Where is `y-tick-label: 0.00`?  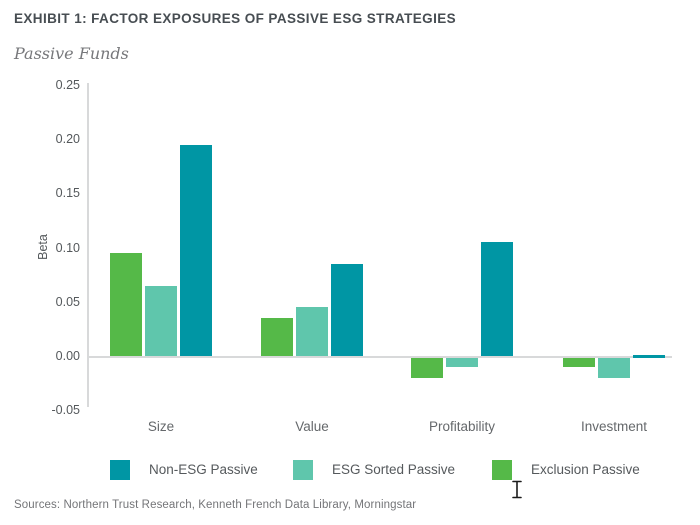 y-tick-label: 0.00 is located at coordinates (67, 356).